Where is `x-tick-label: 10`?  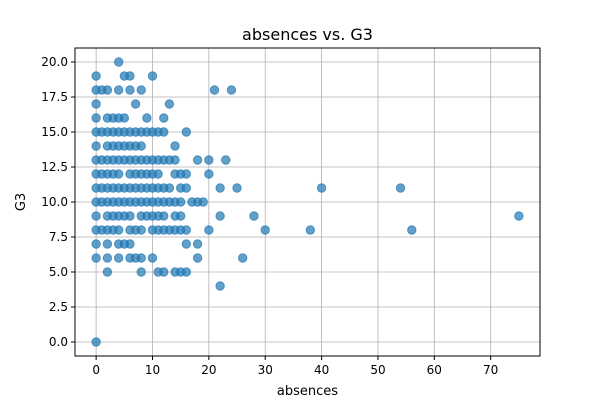 x-tick-label: 10 is located at coordinates (152, 370).